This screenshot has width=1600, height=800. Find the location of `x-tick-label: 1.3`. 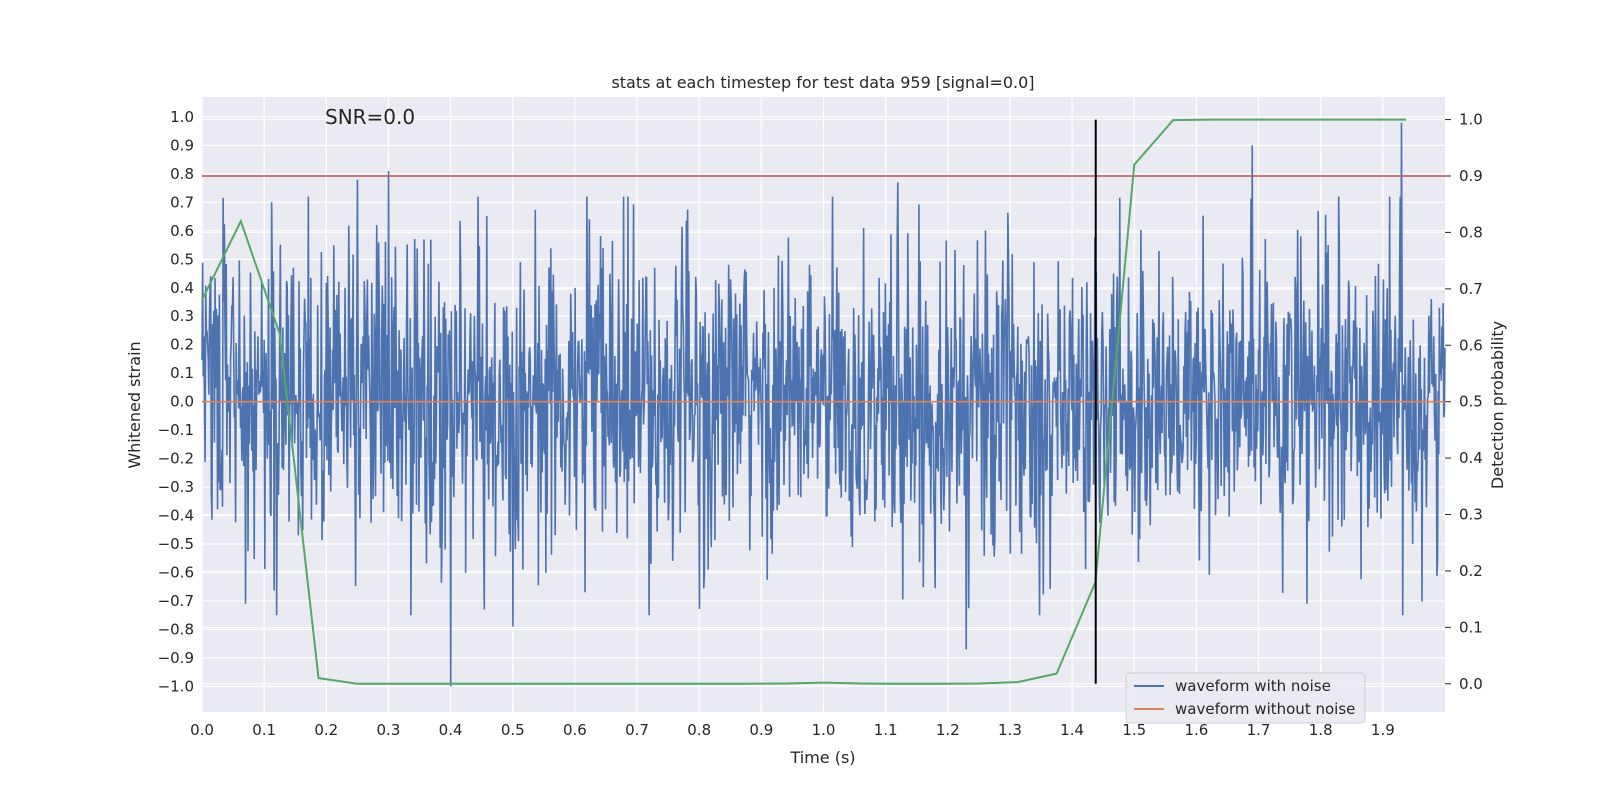

x-tick-label: 1.3 is located at coordinates (1010, 730).